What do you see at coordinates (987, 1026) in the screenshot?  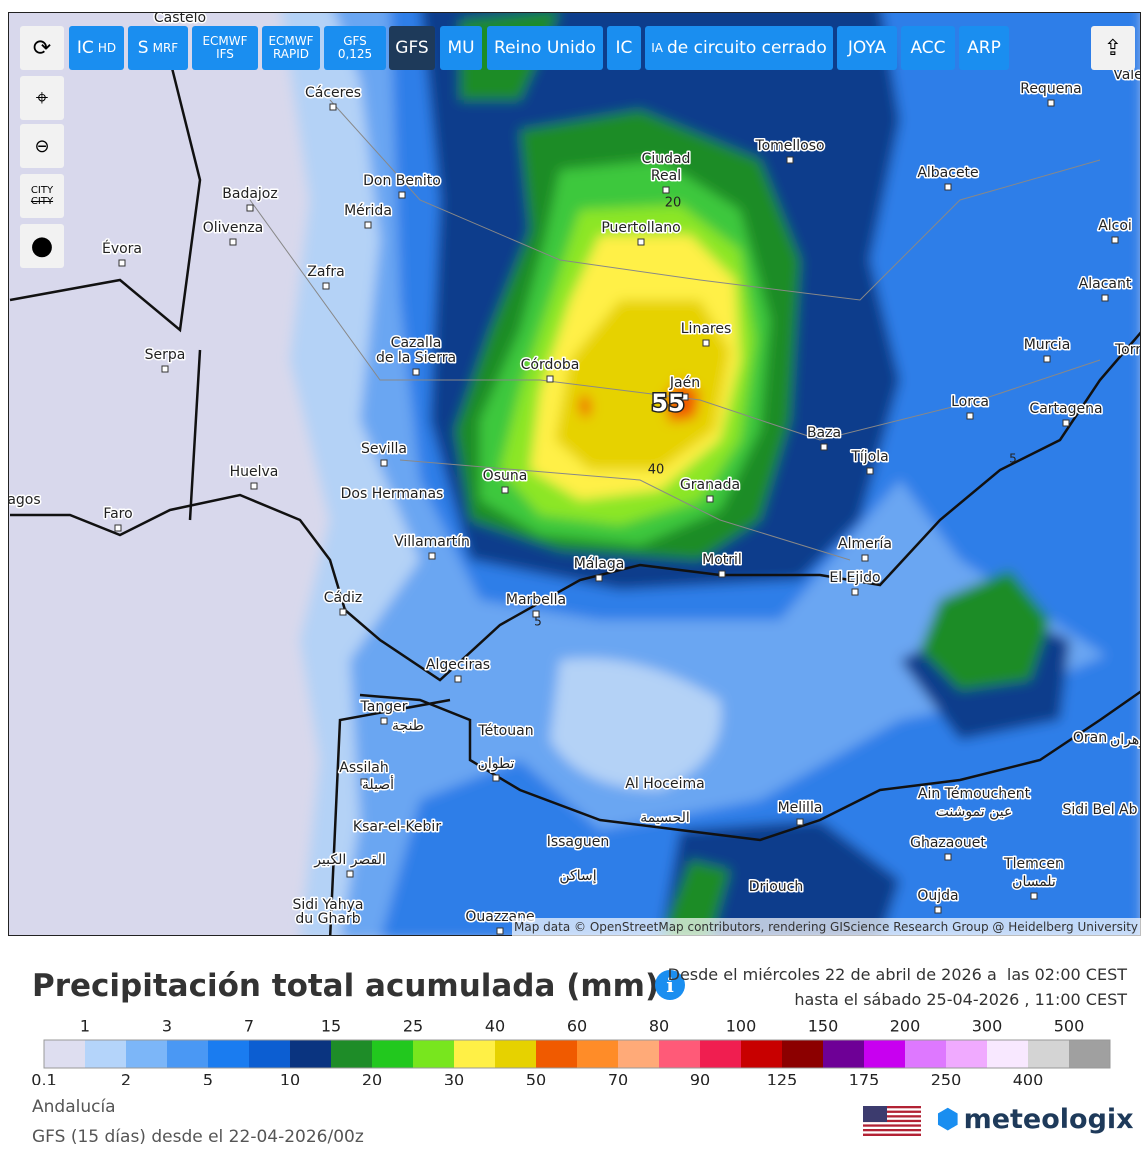 I see `legend-upper-label: 300` at bounding box center [987, 1026].